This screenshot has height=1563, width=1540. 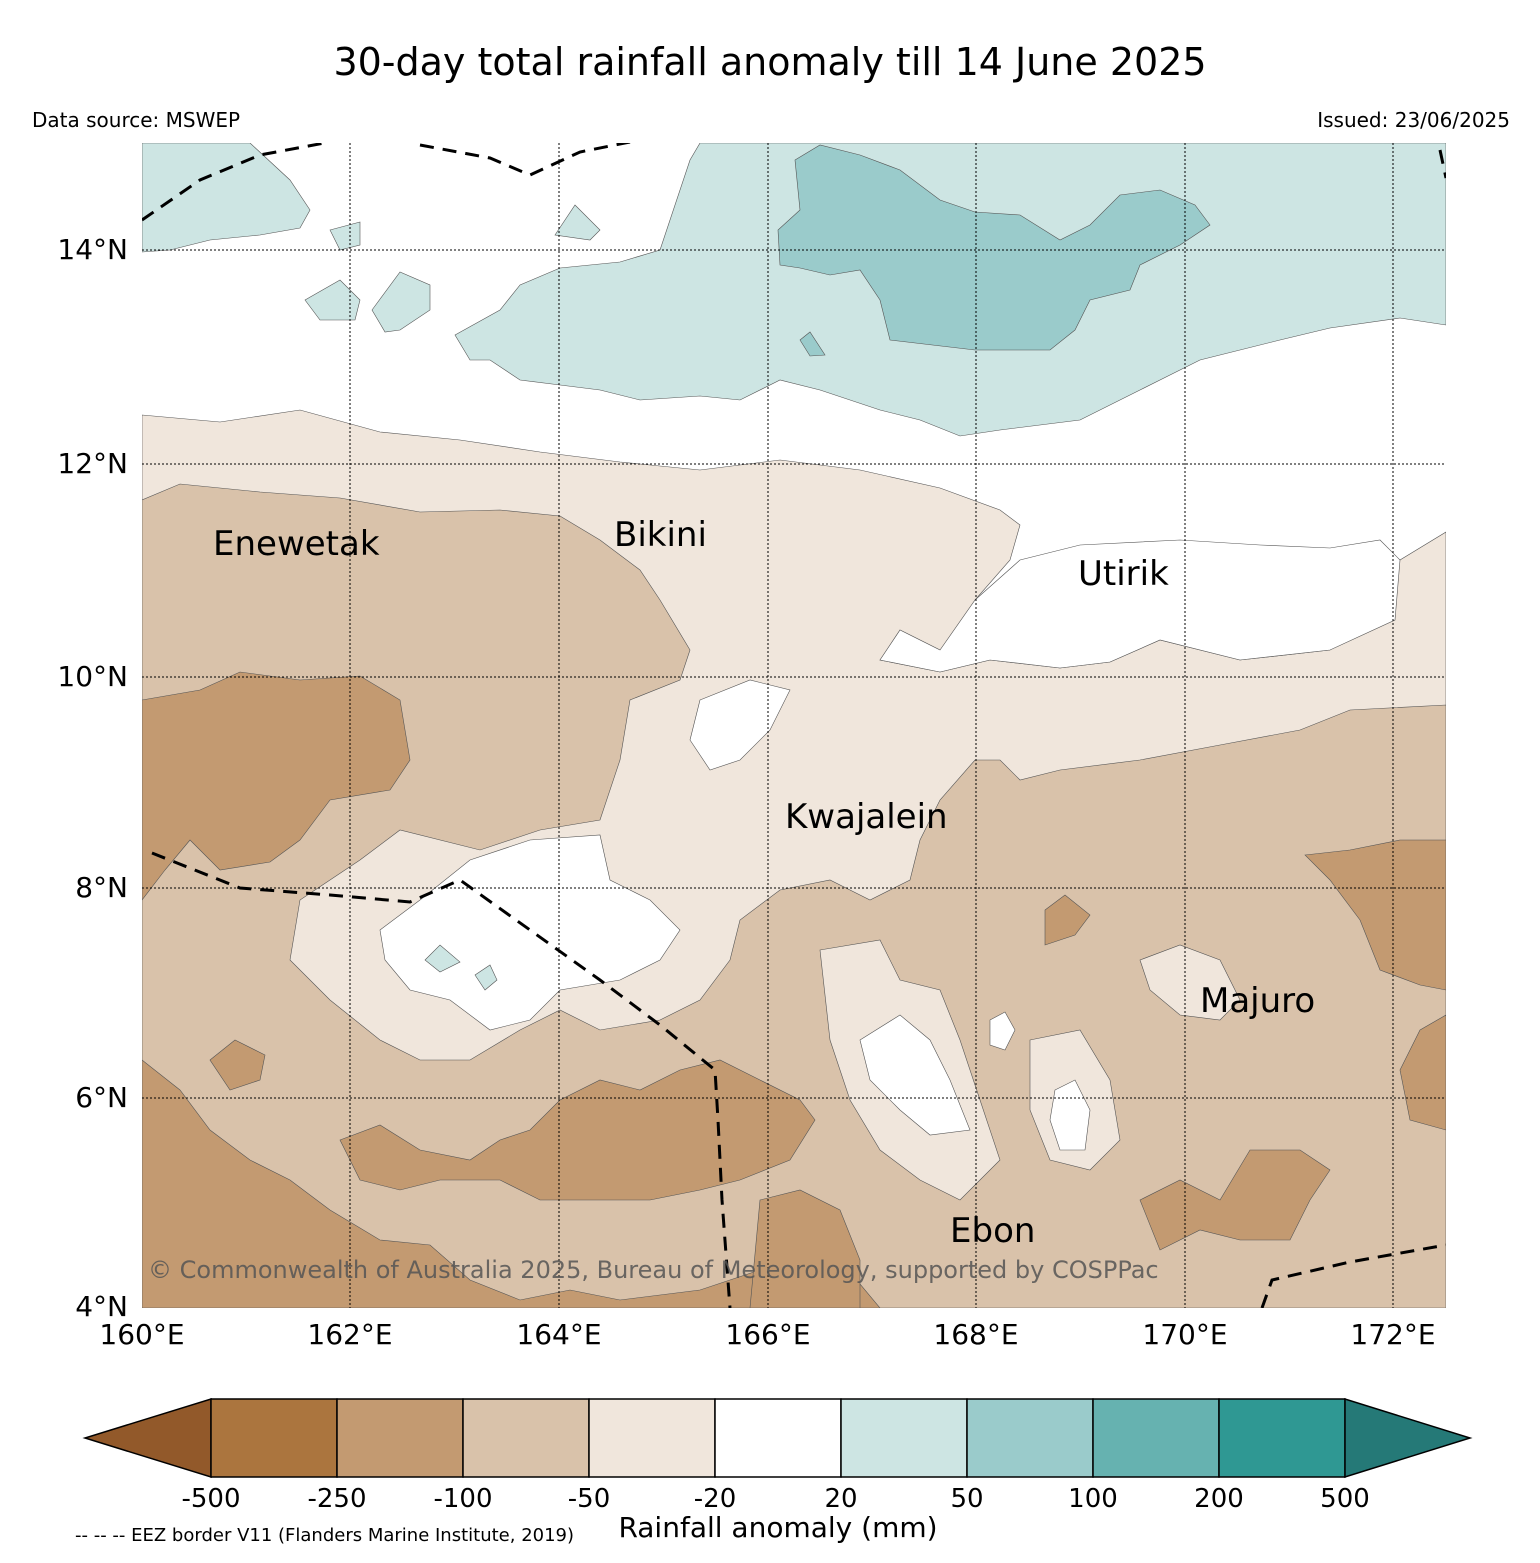 I want to click on data-source-label: Data source: MSWEP, so click(x=136, y=120).